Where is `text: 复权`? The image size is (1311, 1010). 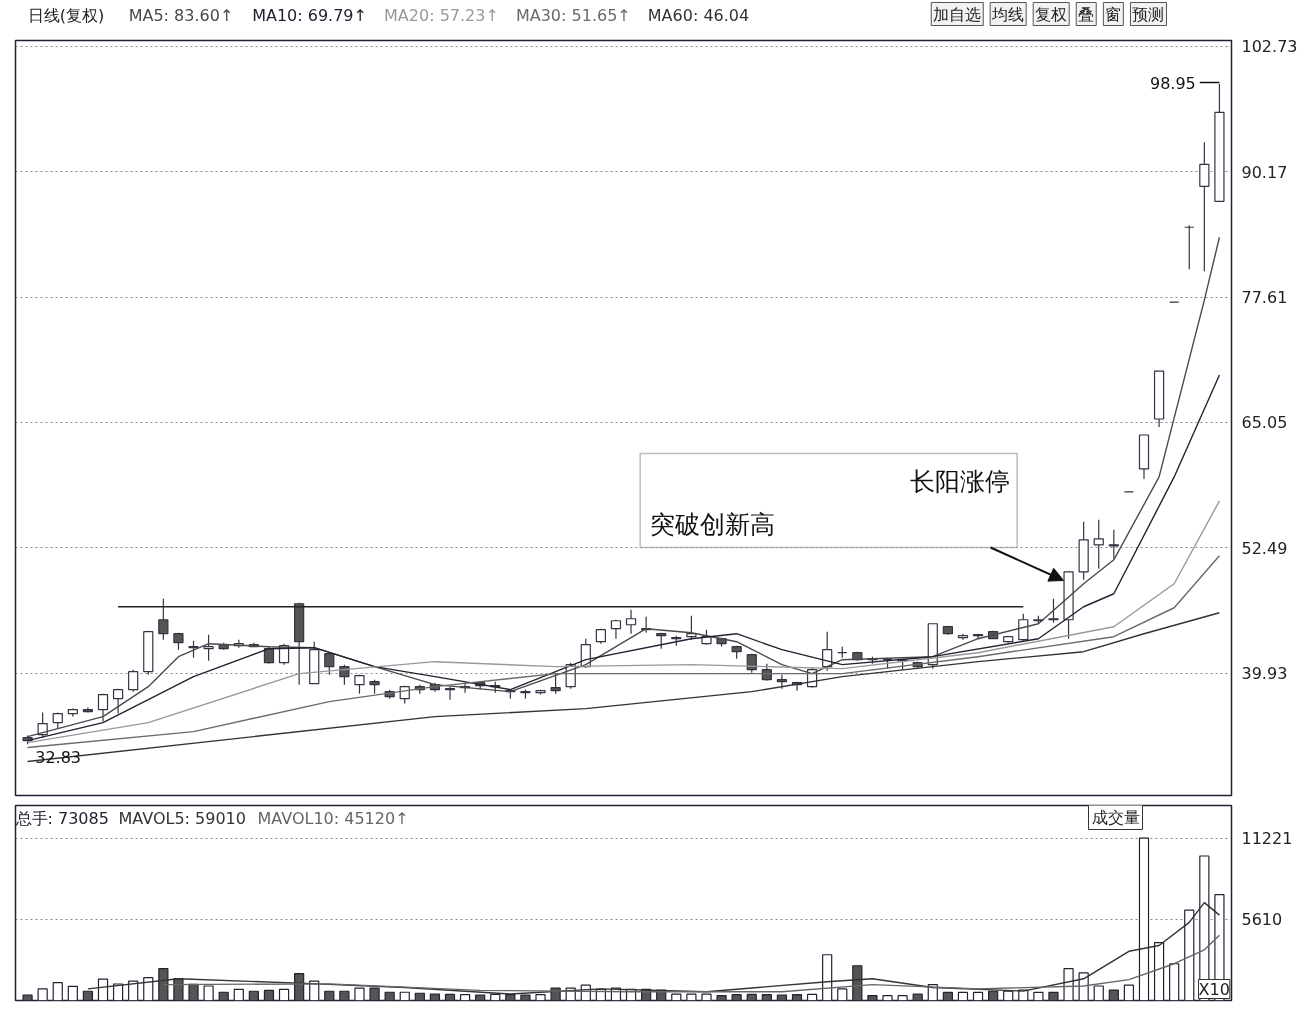 text: 复权 is located at coordinates (1051, 14).